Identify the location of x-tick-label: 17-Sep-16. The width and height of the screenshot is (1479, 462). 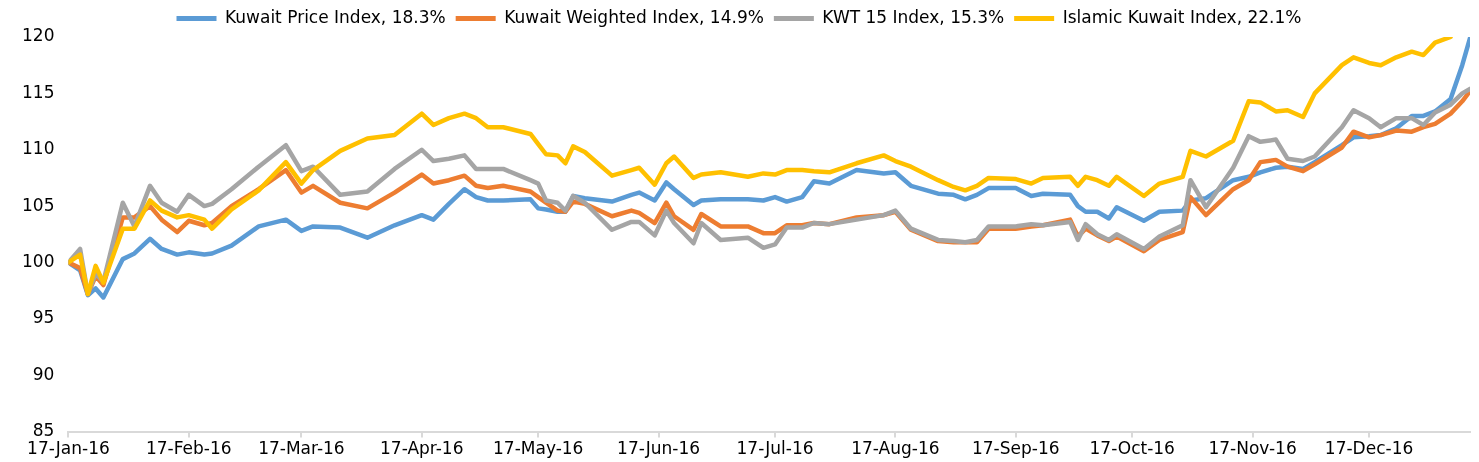
(1015, 448).